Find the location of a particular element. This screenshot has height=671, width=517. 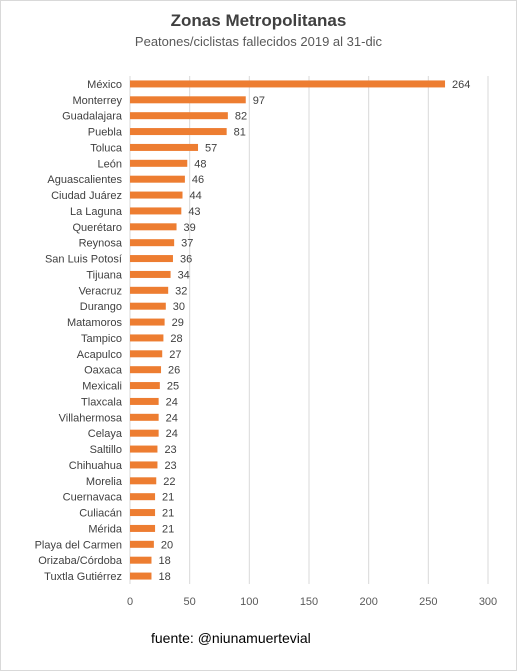

category-label: Orizaba/Córdoba is located at coordinates (80, 561).